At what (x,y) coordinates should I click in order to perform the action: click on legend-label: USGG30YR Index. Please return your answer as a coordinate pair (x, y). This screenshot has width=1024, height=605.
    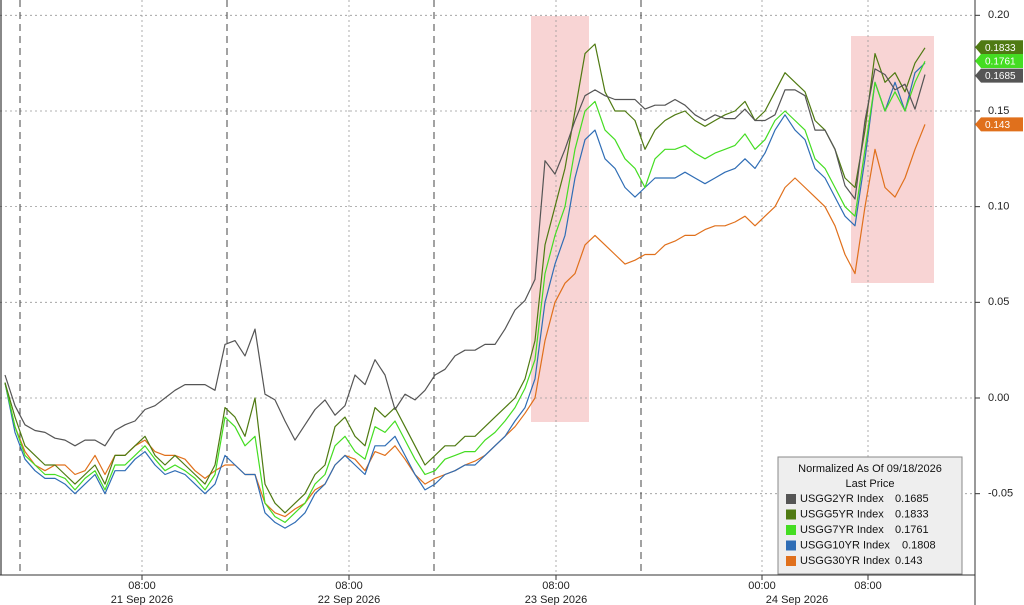
    Looking at the image, I should click on (845, 561).